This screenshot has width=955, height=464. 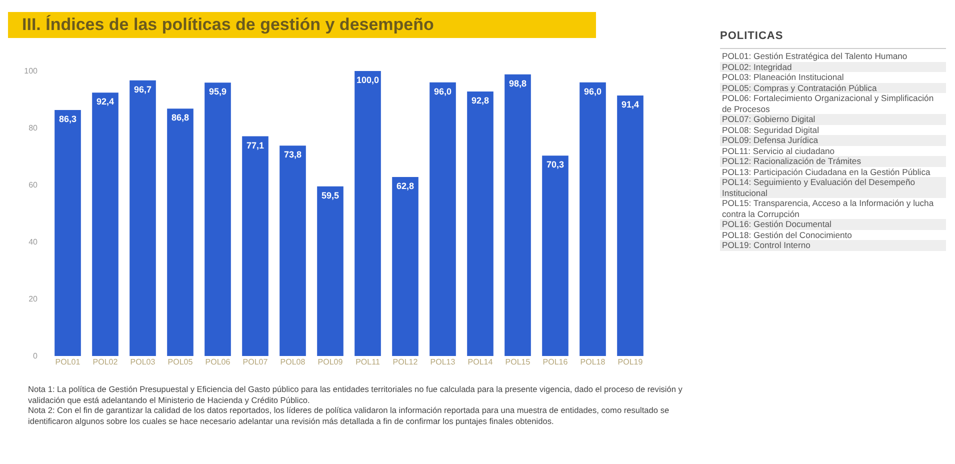 I want to click on x-tick-label: POL07, so click(x=255, y=362).